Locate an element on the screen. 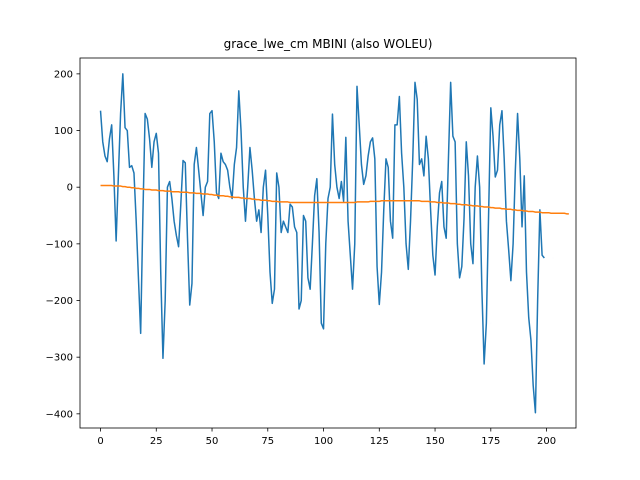 Image resolution: width=640 pixels, height=480 pixels. x-tick-label: 50 is located at coordinates (212, 441).